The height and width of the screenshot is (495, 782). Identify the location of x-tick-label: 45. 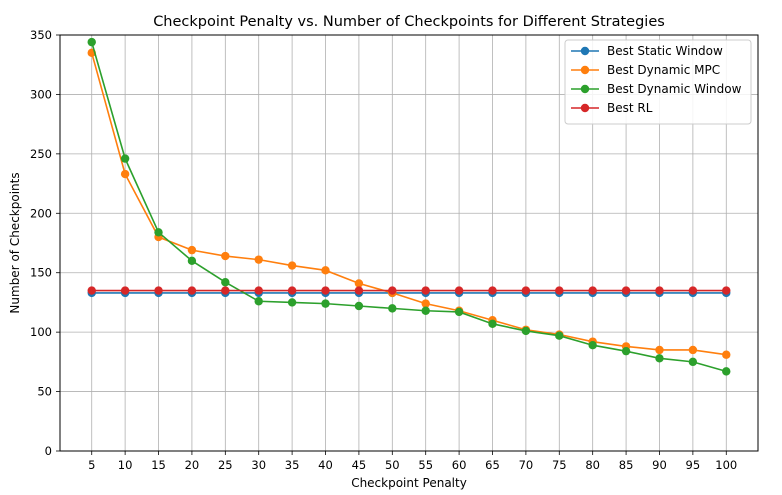
(359, 465).